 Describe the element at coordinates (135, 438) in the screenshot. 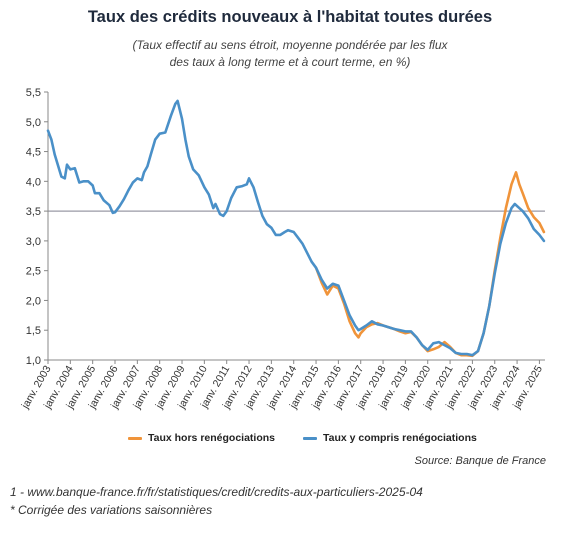

I see `legend-swatch-orange` at that location.